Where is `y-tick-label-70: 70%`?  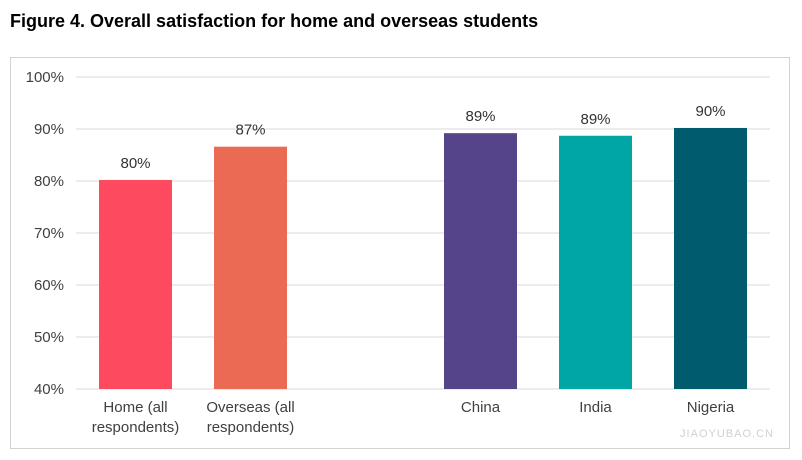
y-tick-label-70: 70% is located at coordinates (49, 233).